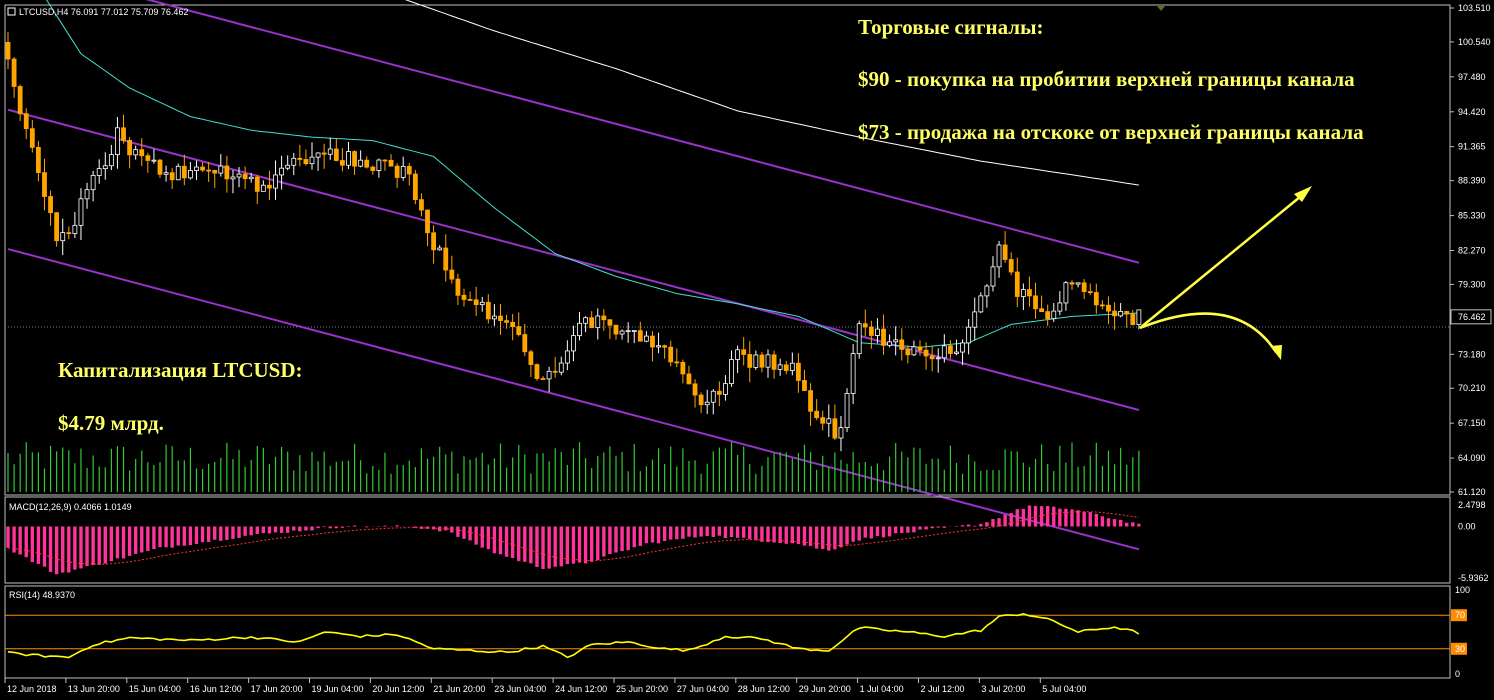 This screenshot has width=1494, height=700. Describe the element at coordinates (1161, 8) in the screenshot. I see `chart-shift-icon` at that location.